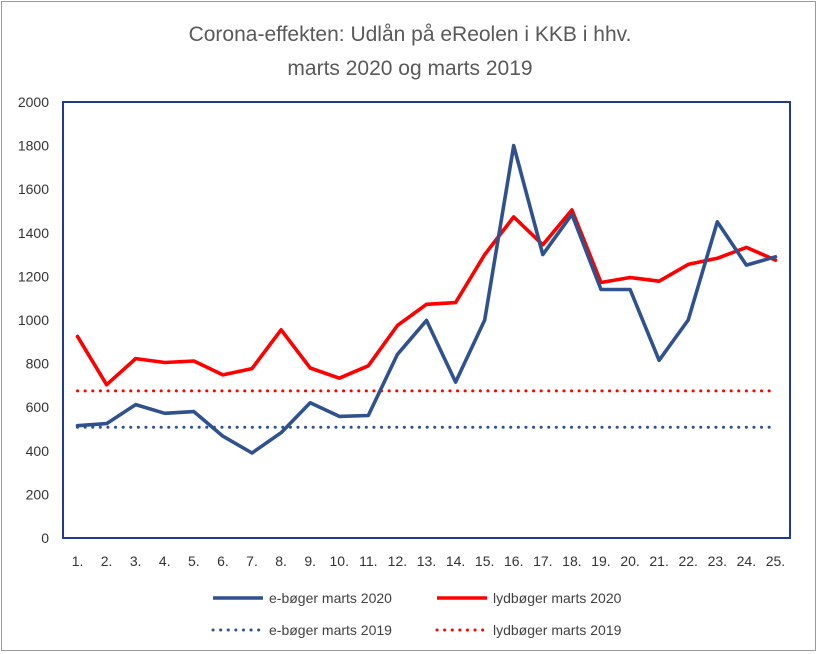 This screenshot has width=819, height=654. I want to click on y-tick-label: 600, so click(38, 407).